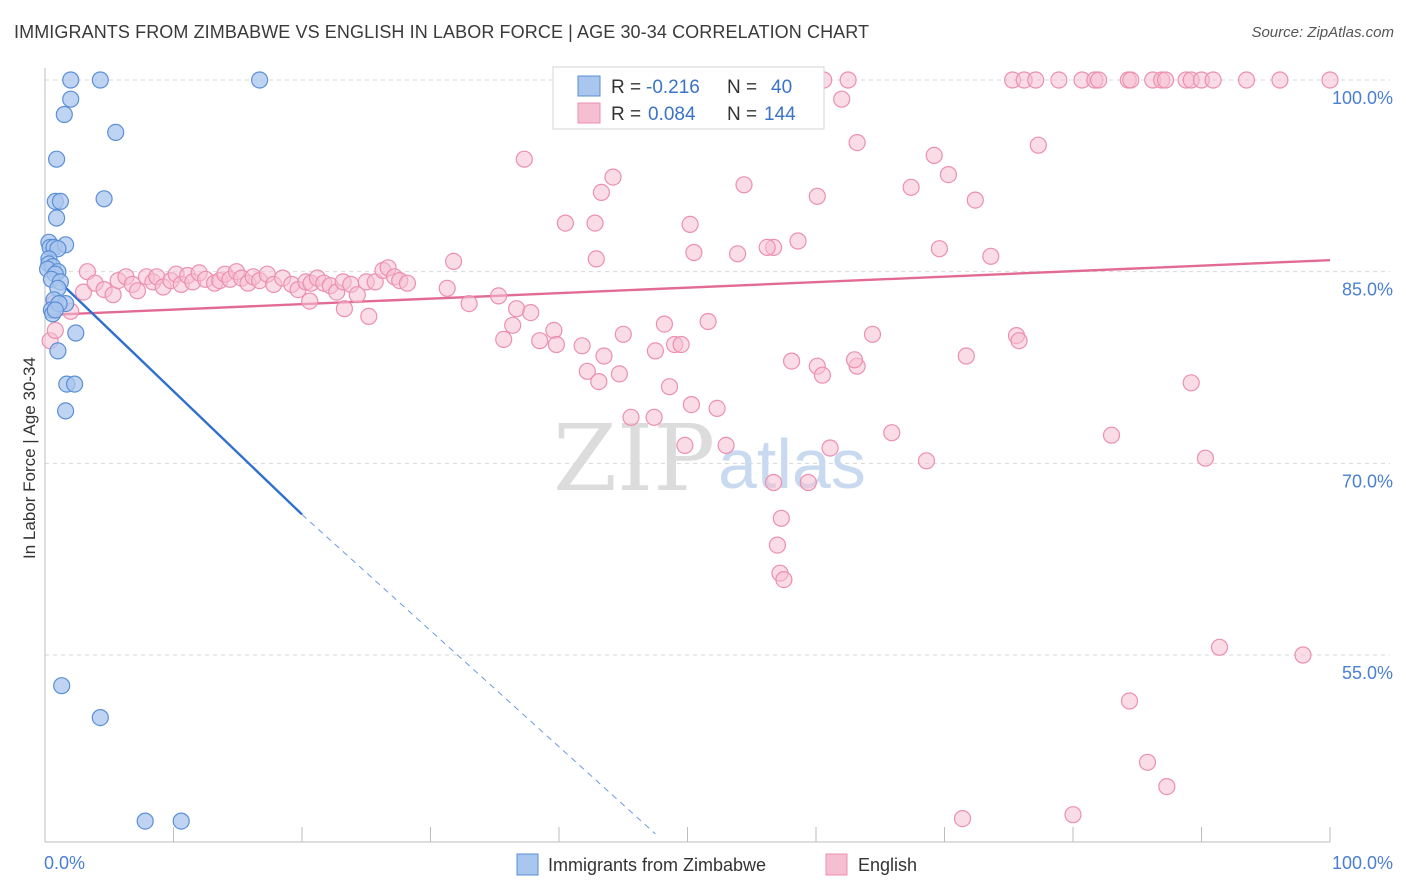 The height and width of the screenshot is (892, 1406). I want to click on bottom-legend-swatch-zimbabwe, so click(527, 864).